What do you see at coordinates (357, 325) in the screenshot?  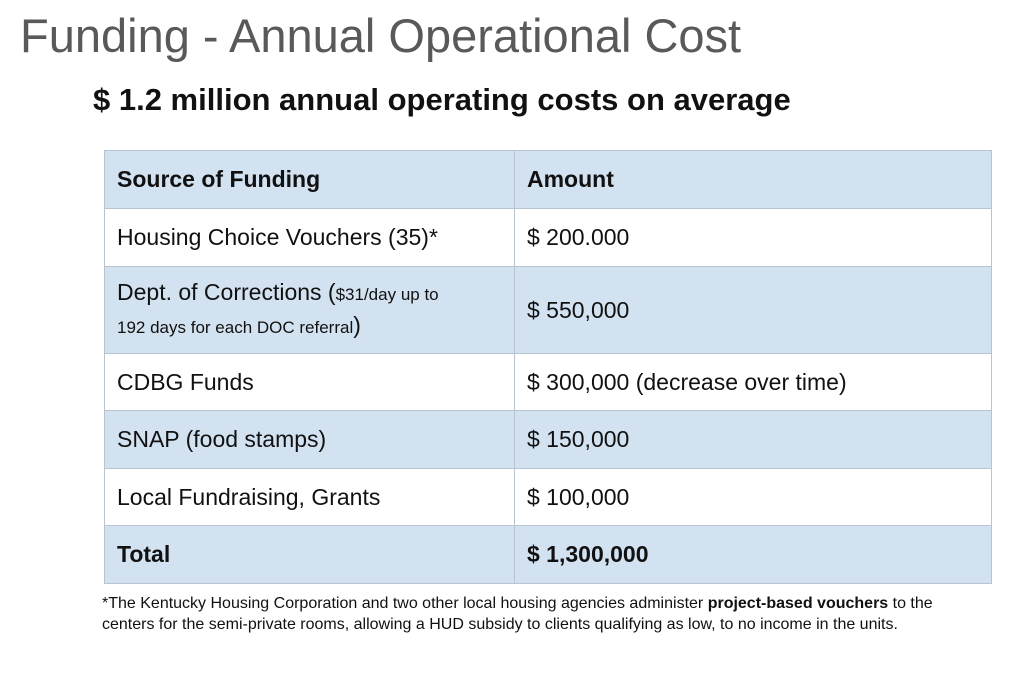 I see `row-source-close: )` at bounding box center [357, 325].